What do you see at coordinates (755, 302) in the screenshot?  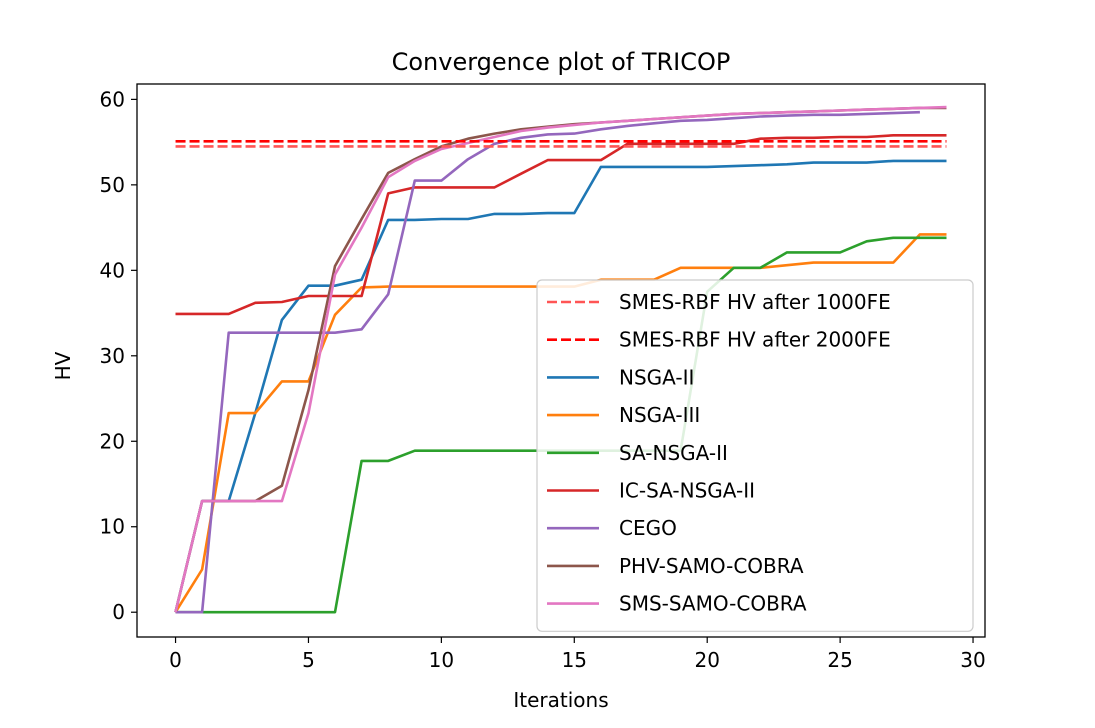 I see `legend-label: SMES-RBF HV after 1000FE` at bounding box center [755, 302].